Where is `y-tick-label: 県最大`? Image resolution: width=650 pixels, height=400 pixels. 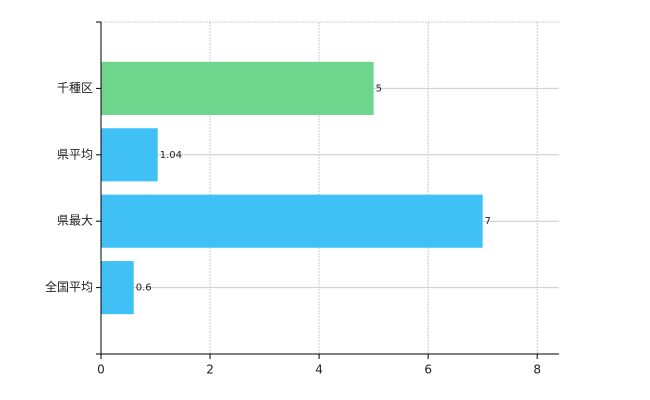
y-tick-label: 県最大 is located at coordinates (75, 221).